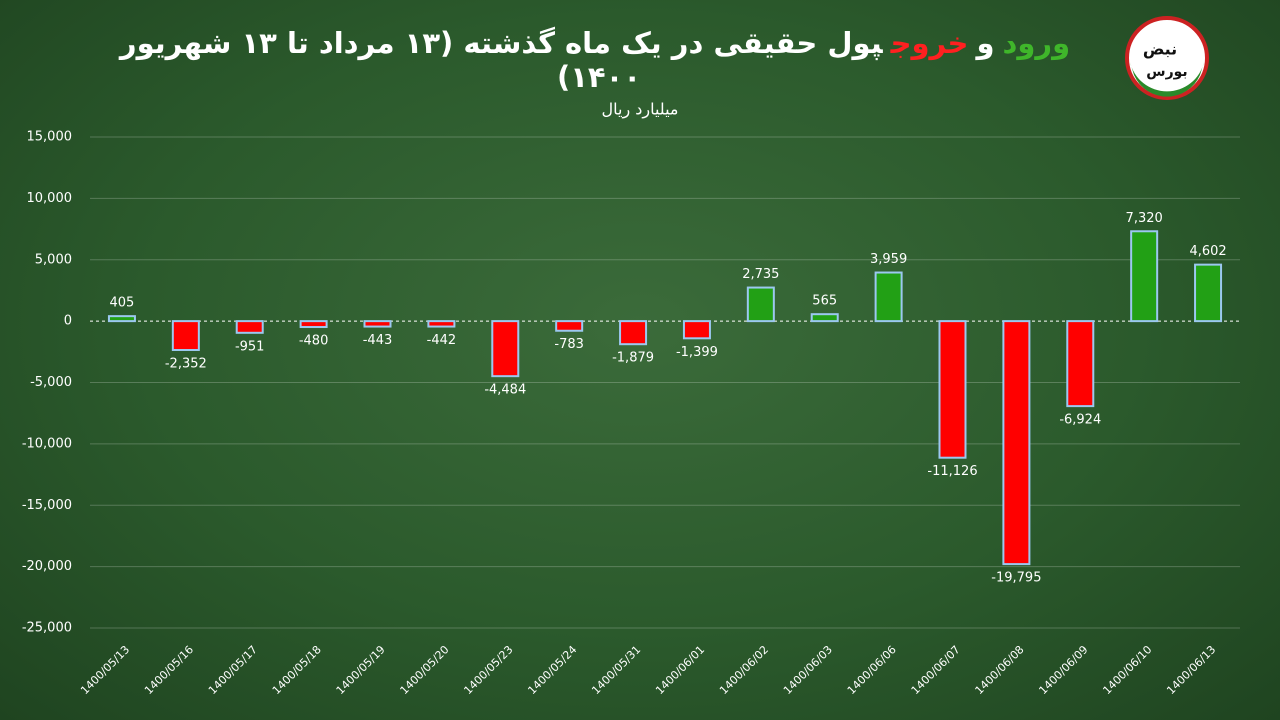  I want to click on title-part: خروج, so click(929, 43).